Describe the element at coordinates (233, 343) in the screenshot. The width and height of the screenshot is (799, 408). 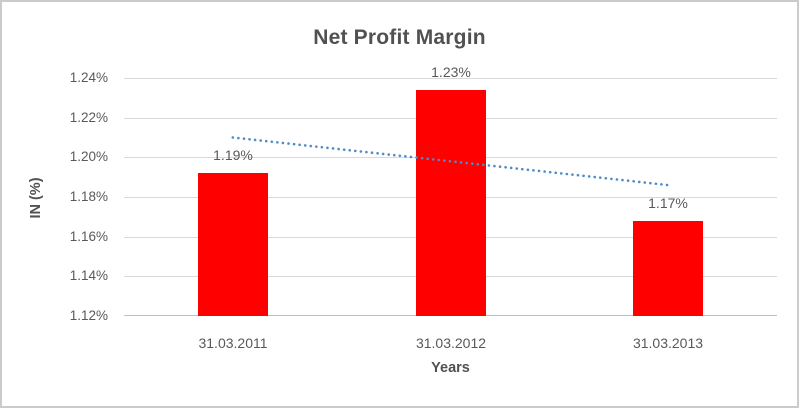
I see `x-tick-label: 31.03.2011` at that location.